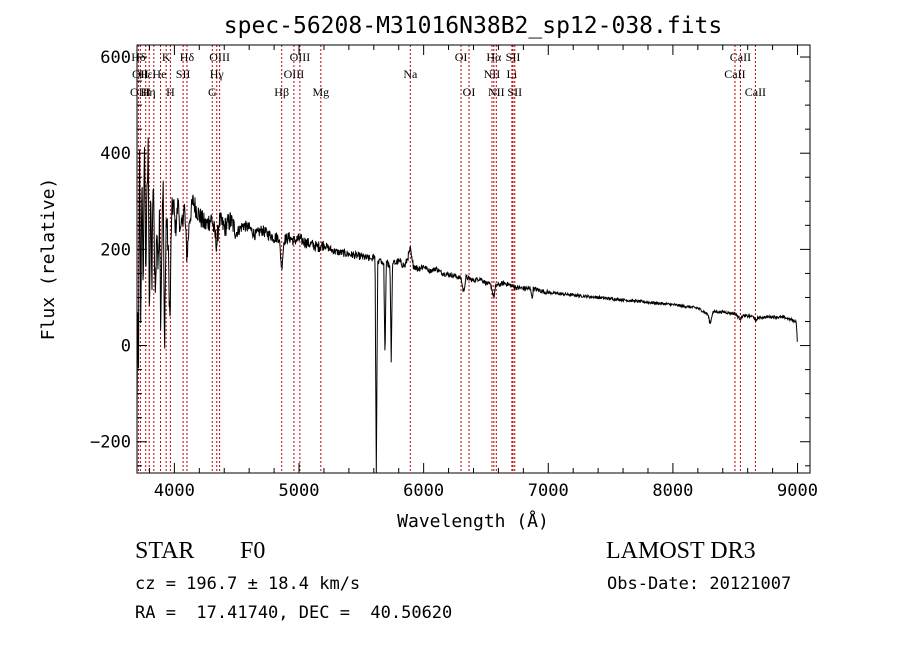 Image resolution: width=900 pixels, height=649 pixels. What do you see at coordinates (187, 57) in the screenshot?
I see `line-label: Hδ` at bounding box center [187, 57].